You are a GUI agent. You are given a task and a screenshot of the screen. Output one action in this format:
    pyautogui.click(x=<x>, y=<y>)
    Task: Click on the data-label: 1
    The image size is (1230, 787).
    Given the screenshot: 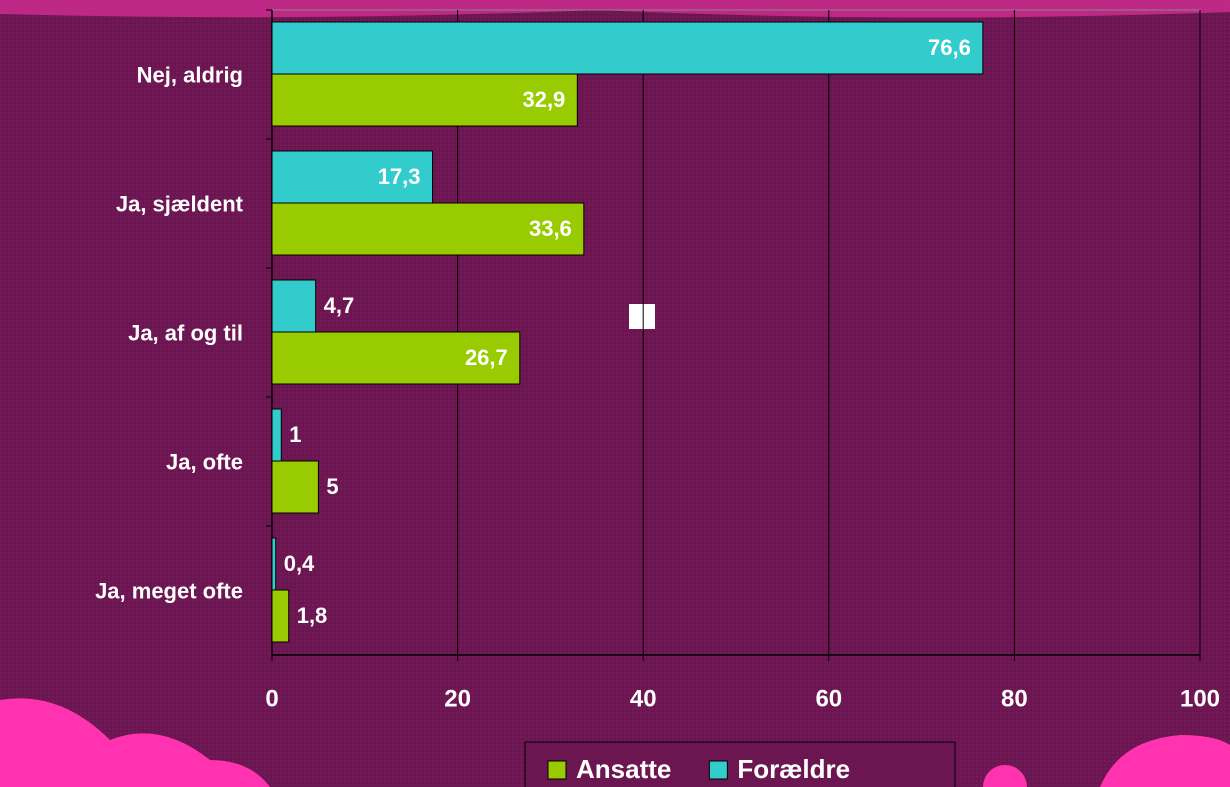 What is the action you would take?
    pyautogui.click(x=295, y=434)
    